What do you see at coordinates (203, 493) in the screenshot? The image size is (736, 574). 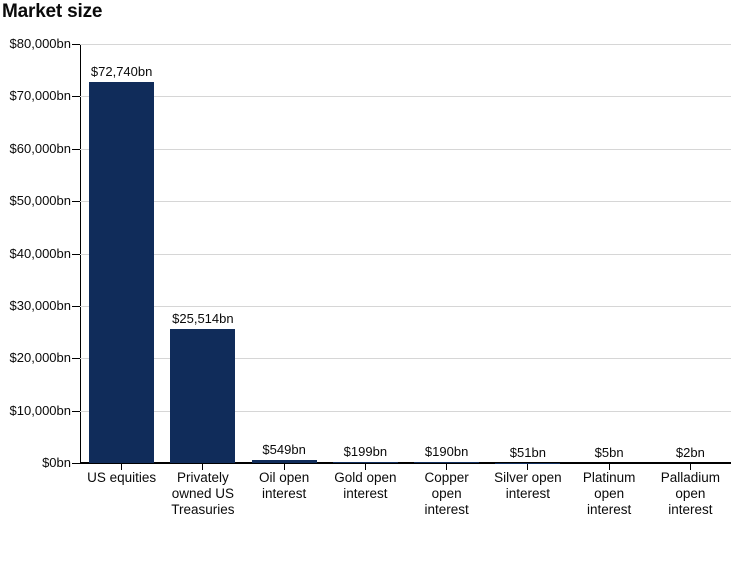 I see `category-label: Privately owned US Treasuries` at bounding box center [203, 493].